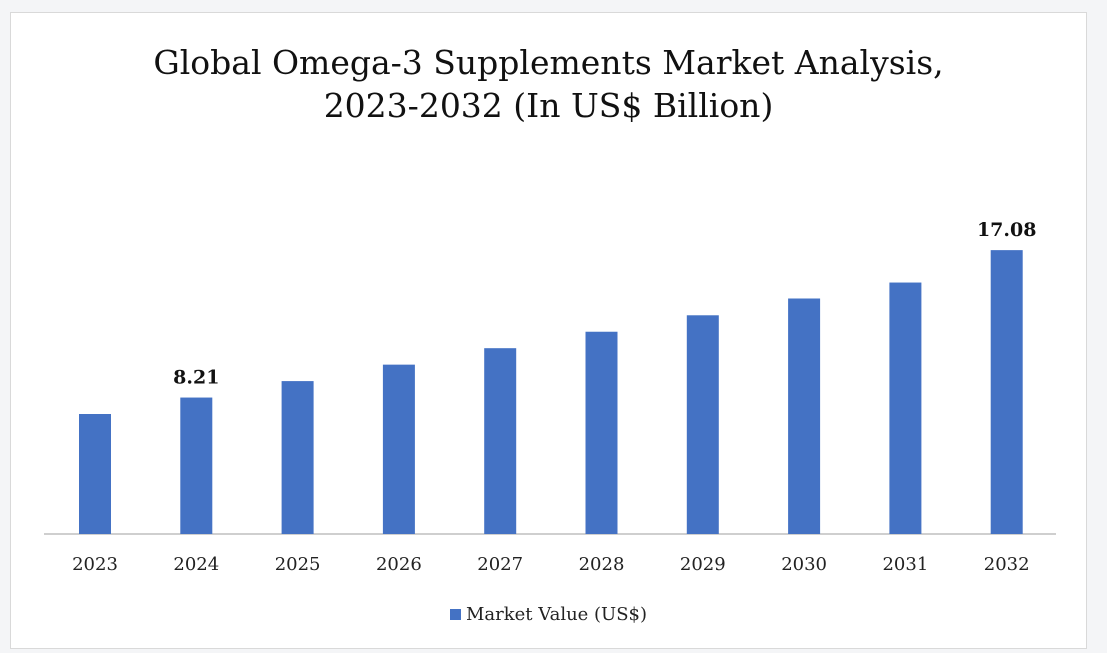  I want to click on chart-legend: Market Value (US$), so click(548, 614).